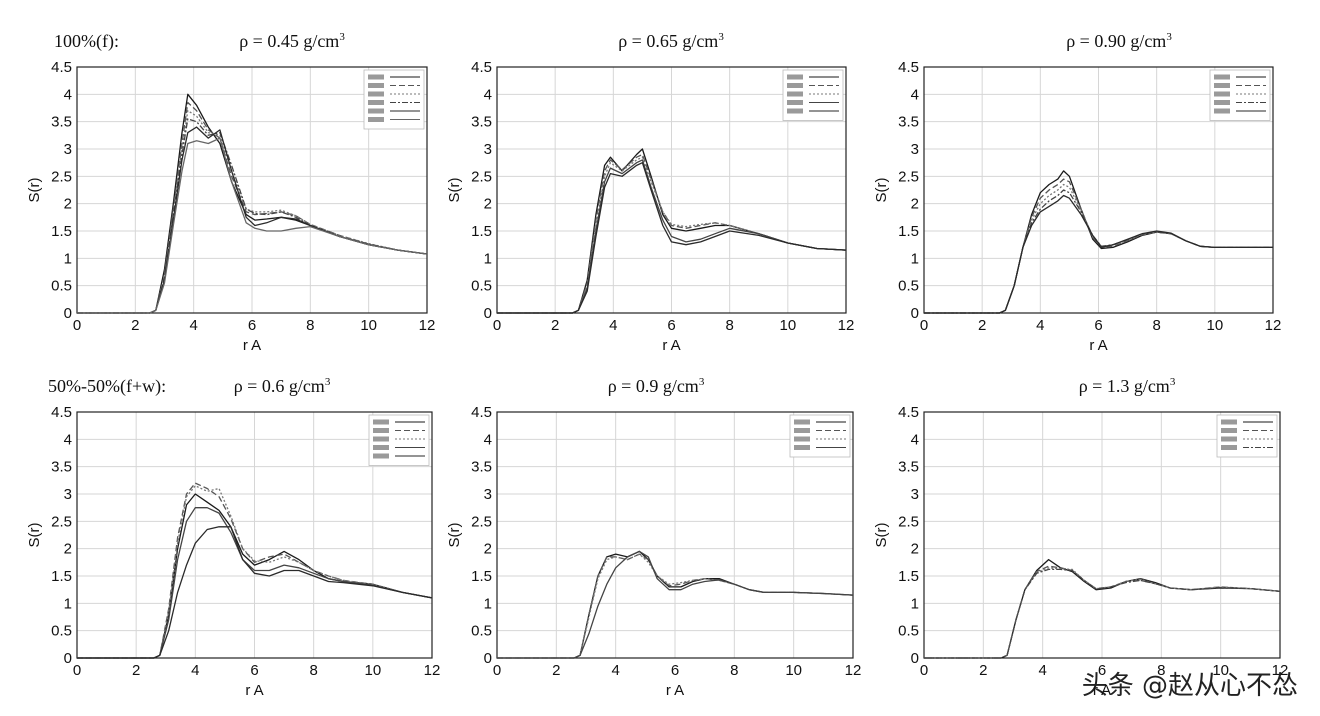 The height and width of the screenshot is (716, 1320). I want to click on panel-3-title: ρ = 0.90 g/cm3, so click(1119, 41).